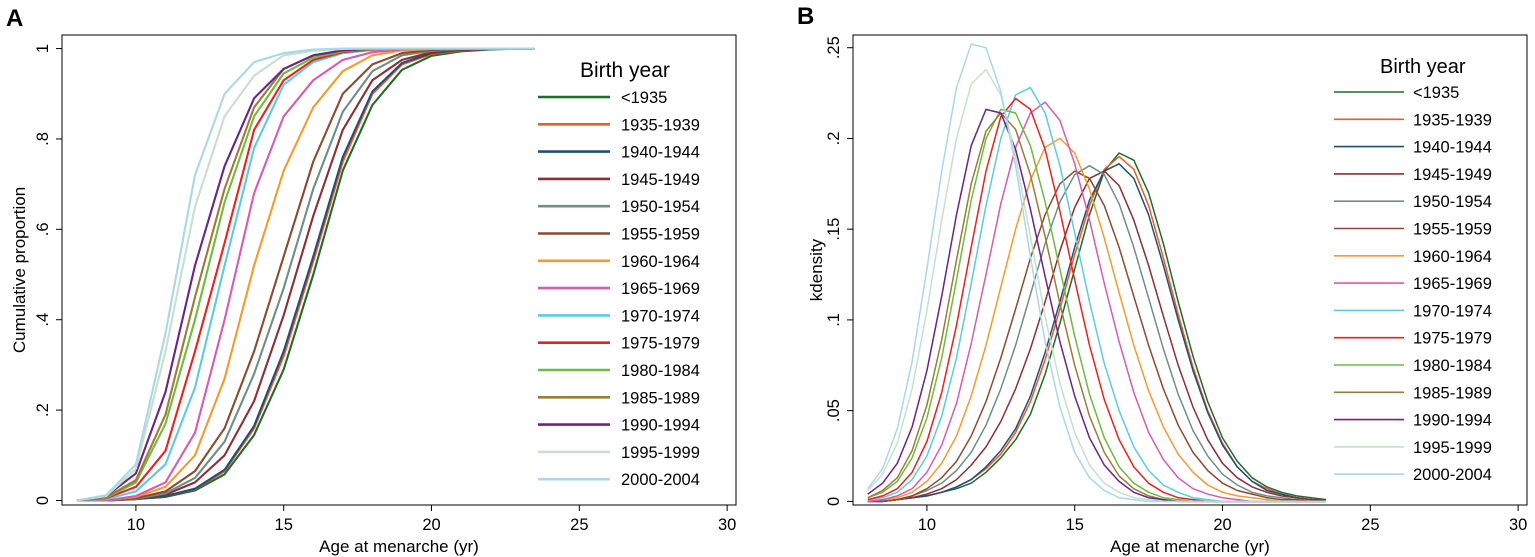 Image resolution: width=1535 pixels, height=557 pixels. Describe the element at coordinates (816, 269) in the screenshot. I see `y-axis-label: kdensity` at that location.